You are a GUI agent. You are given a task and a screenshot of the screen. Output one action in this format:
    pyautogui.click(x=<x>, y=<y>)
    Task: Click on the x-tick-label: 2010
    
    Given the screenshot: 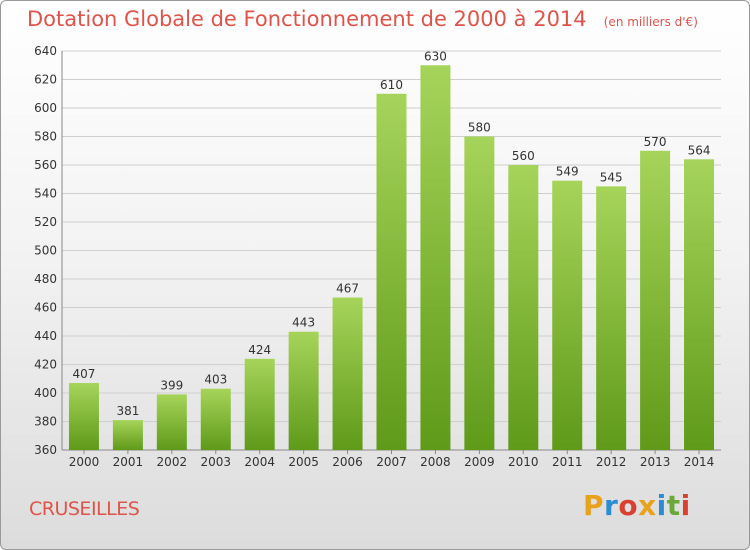 What is the action you would take?
    pyautogui.click(x=523, y=462)
    